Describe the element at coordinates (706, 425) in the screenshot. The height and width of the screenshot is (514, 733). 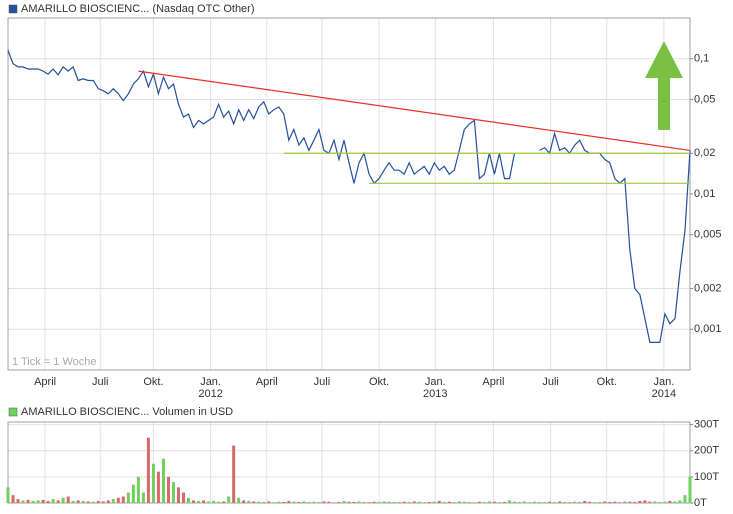
I see `y-tick-label: 300T` at that location.